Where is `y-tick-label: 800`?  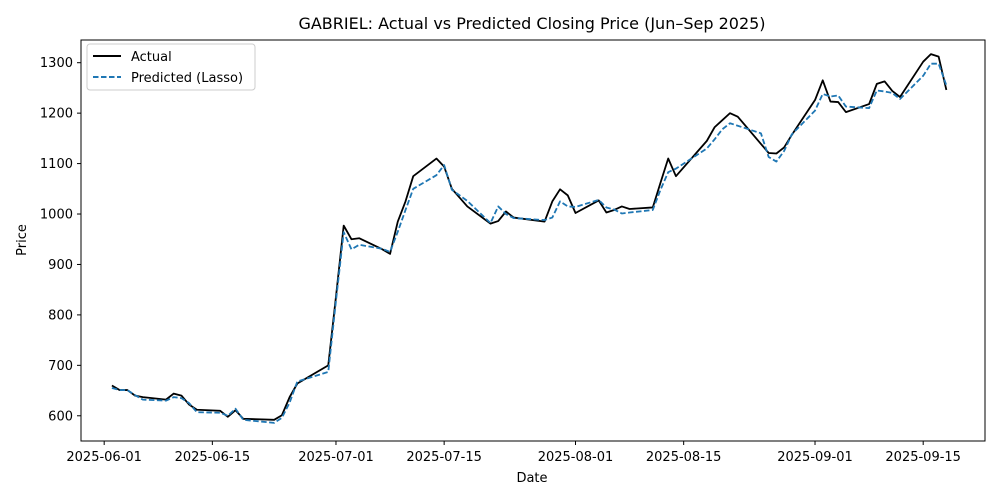 y-tick-label: 800 is located at coordinates (60, 315).